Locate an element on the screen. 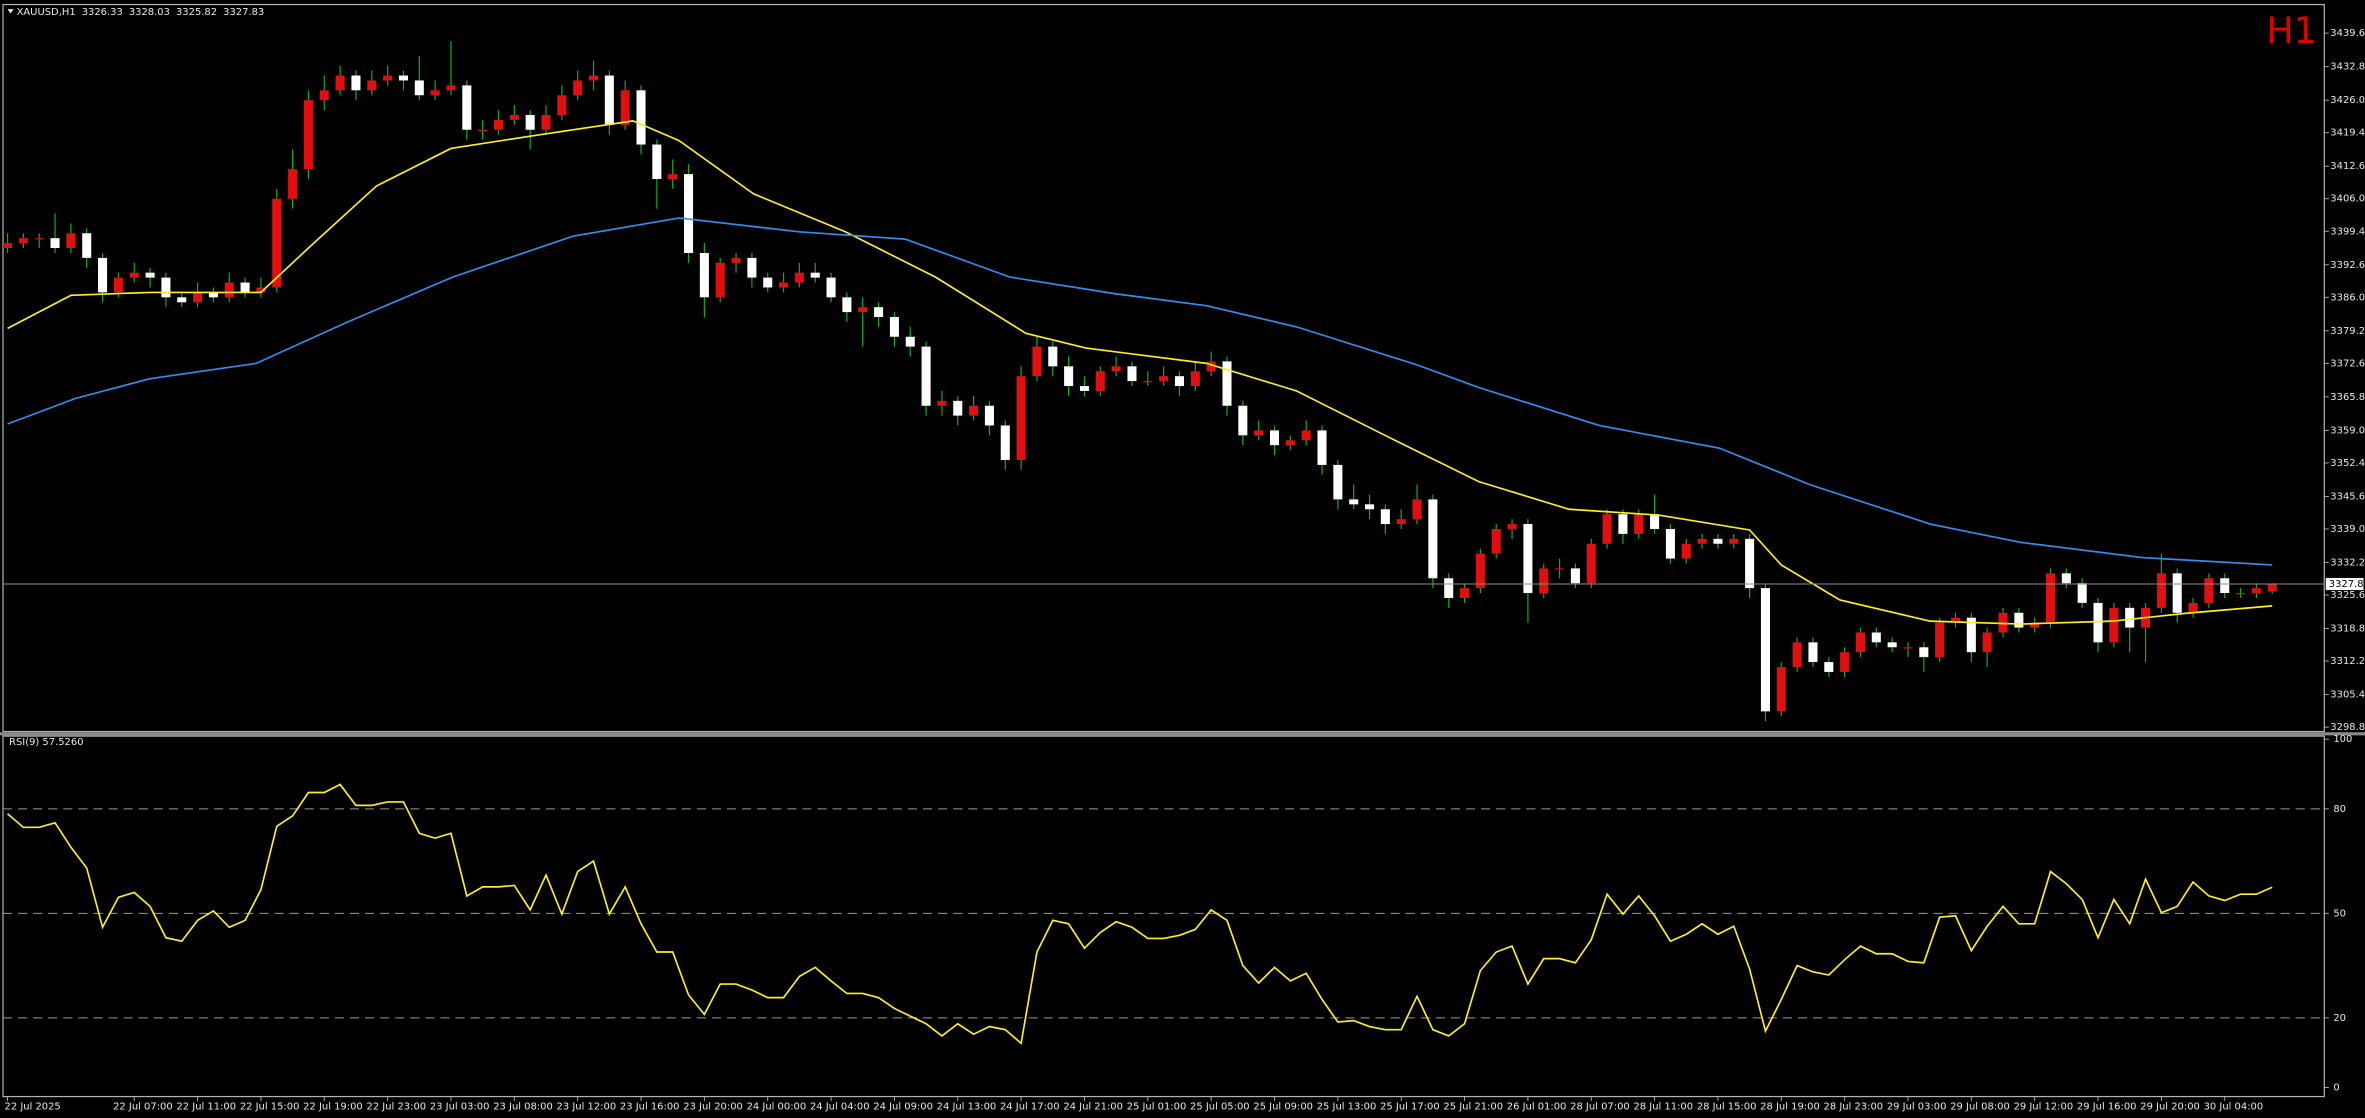 The width and height of the screenshot is (2365, 1118). x-tick-label: 25 Jul 21:00 is located at coordinates (1473, 1106).